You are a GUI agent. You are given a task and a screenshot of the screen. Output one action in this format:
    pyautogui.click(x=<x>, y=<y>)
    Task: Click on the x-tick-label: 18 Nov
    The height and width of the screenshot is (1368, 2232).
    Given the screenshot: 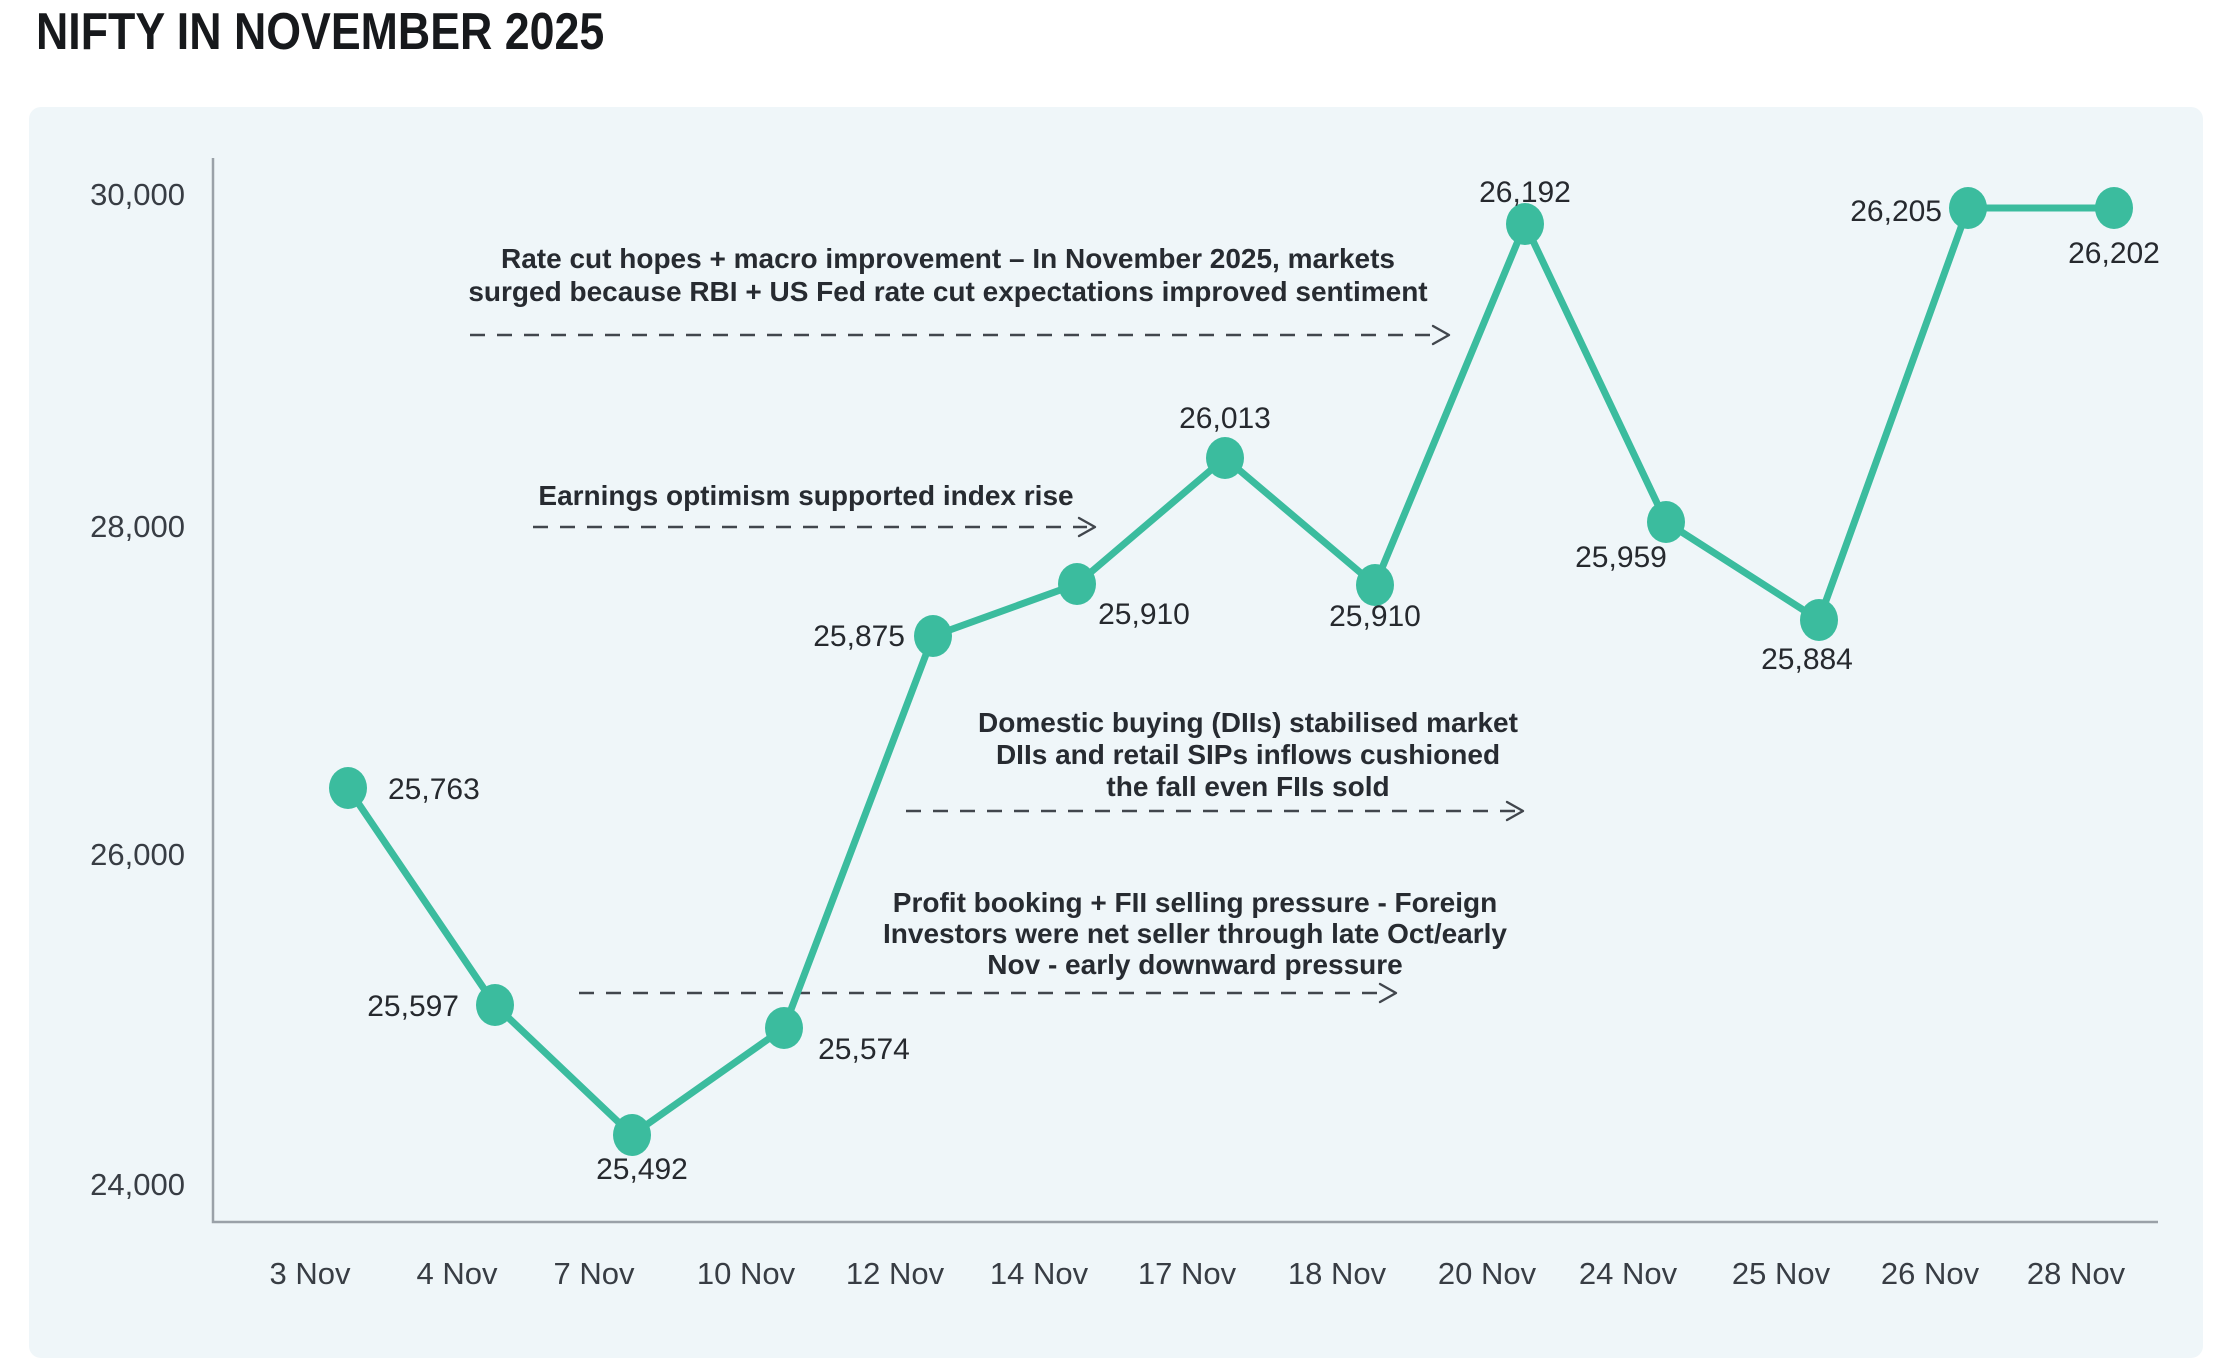 What is the action you would take?
    pyautogui.click(x=1337, y=1273)
    